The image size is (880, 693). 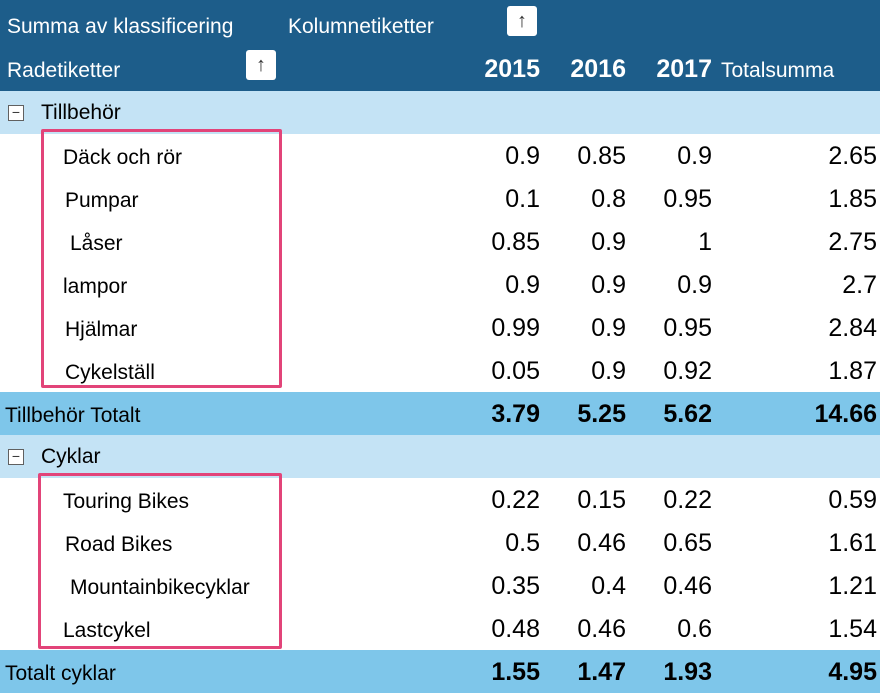 I want to click on table-row: Hjälmar 0.99 0.9 0.95 2.84, so click(x=440, y=327).